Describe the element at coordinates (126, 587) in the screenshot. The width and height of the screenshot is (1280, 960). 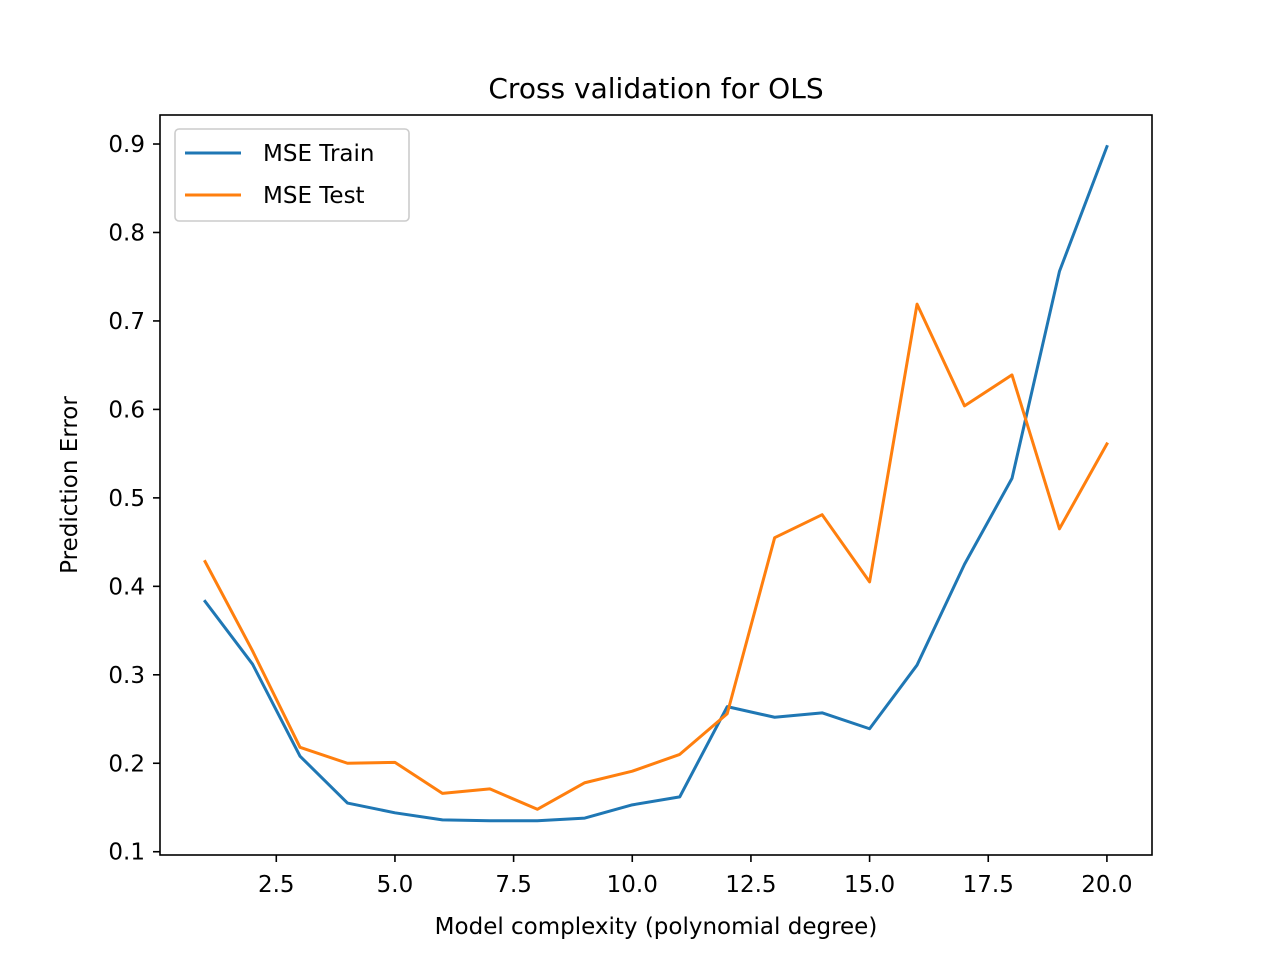
I see `y-tick-label: 0.4` at that location.